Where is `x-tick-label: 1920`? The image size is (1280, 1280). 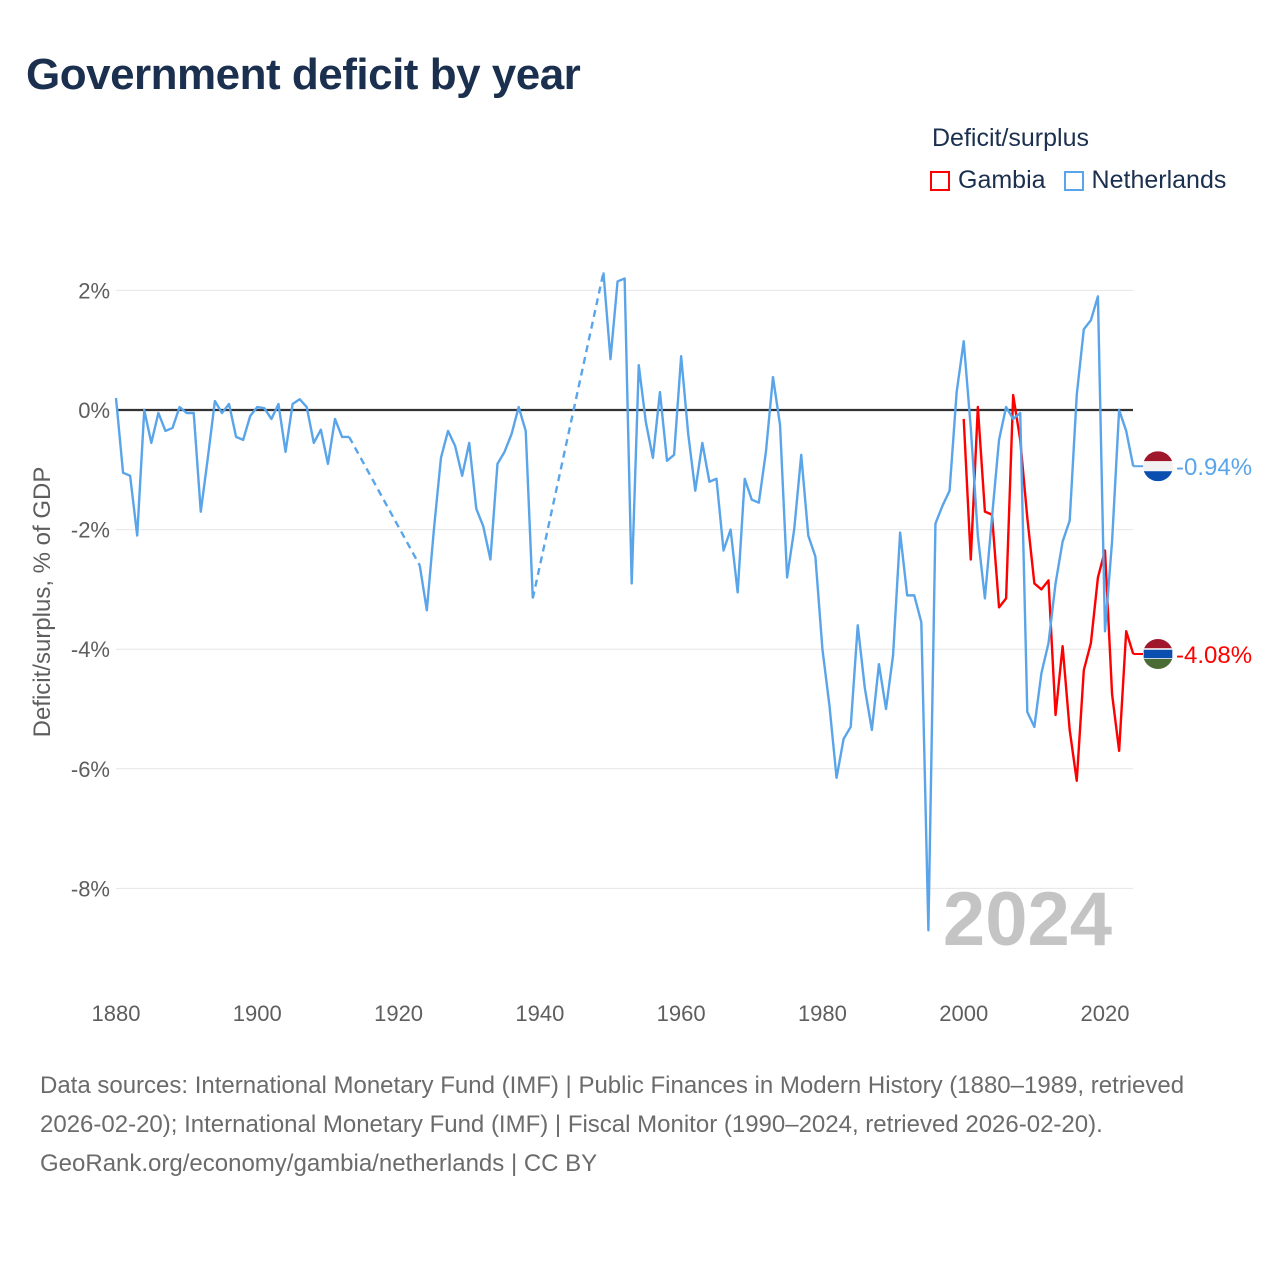 x-tick-label: 1920 is located at coordinates (398, 1013).